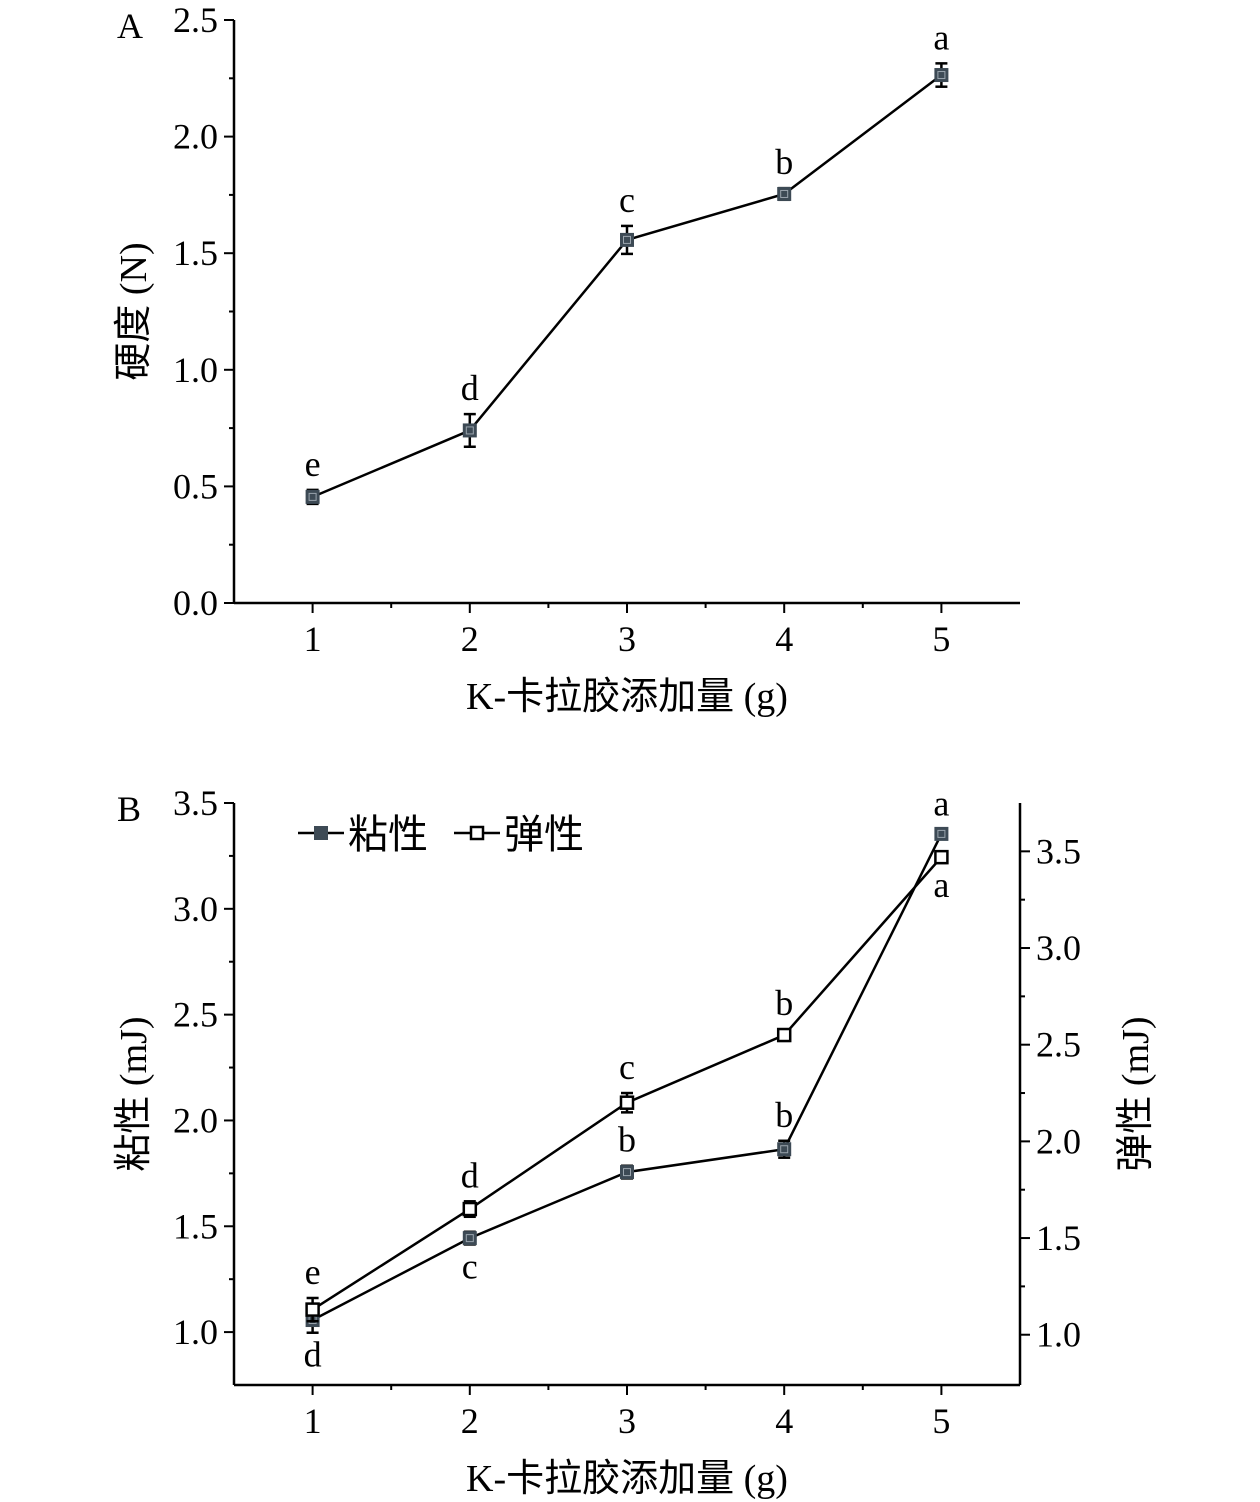 The height and width of the screenshot is (1502, 1260). Describe the element at coordinates (195, 486) in the screenshot. I see `y-tick-label: 0.5` at that location.